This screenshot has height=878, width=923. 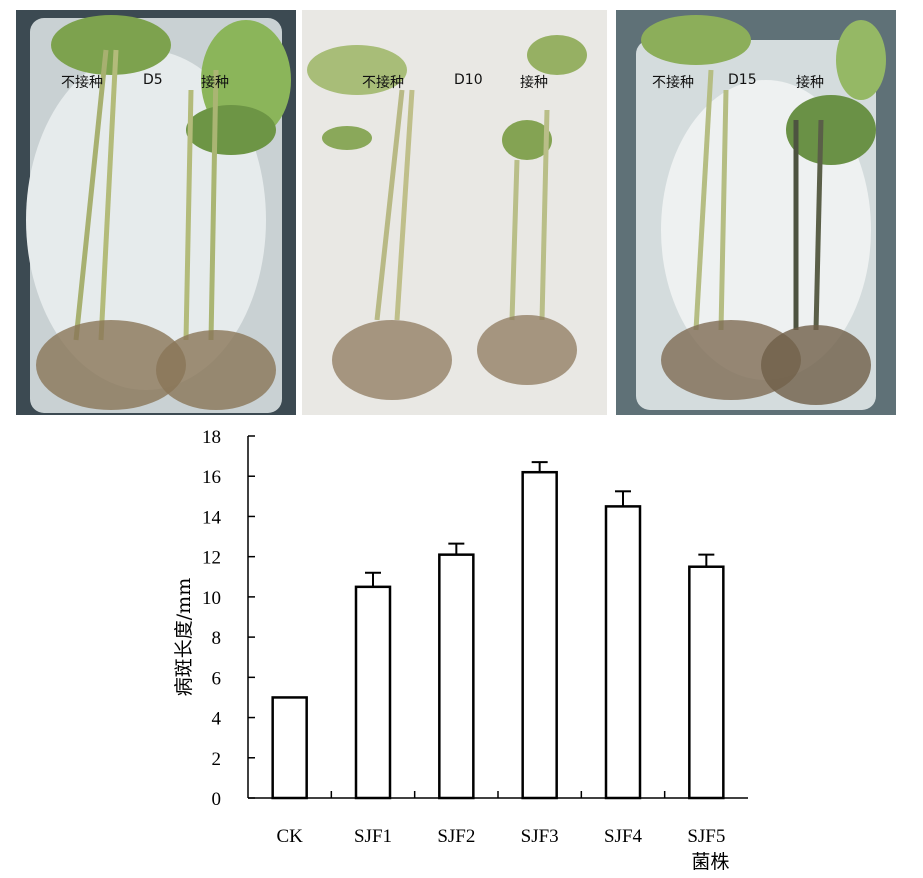 I want to click on y-tick-label: 6, so click(x=217, y=678).